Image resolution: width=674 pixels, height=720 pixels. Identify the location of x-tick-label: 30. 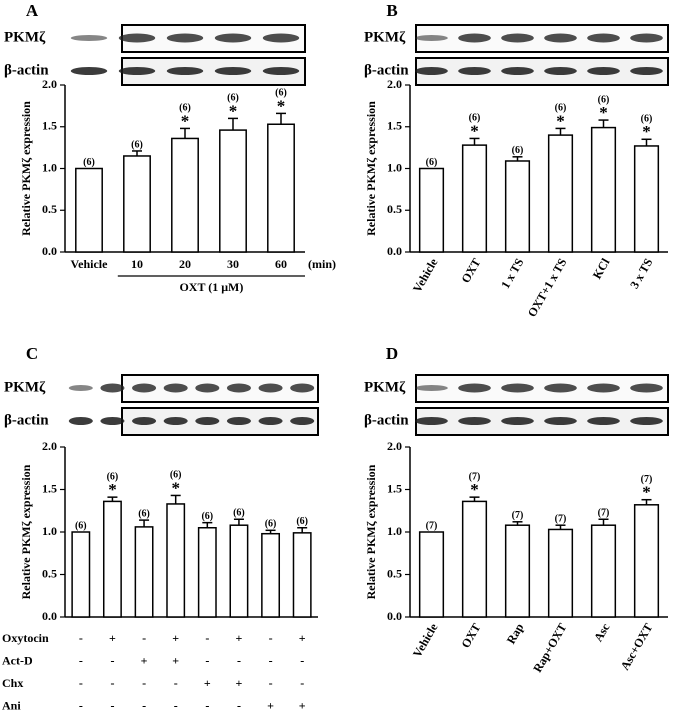
(233, 264).